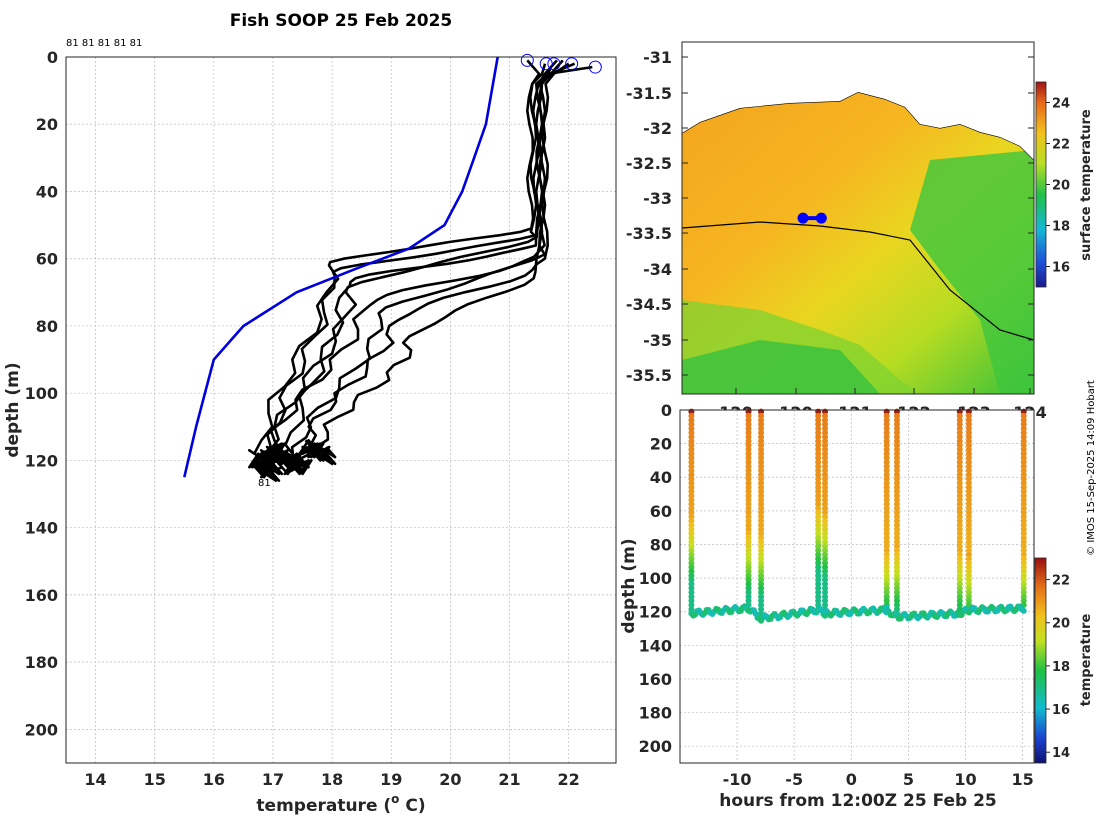  What do you see at coordinates (666, 410) in the screenshot?
I see `section-y-tick-label: 0` at bounding box center [666, 410].